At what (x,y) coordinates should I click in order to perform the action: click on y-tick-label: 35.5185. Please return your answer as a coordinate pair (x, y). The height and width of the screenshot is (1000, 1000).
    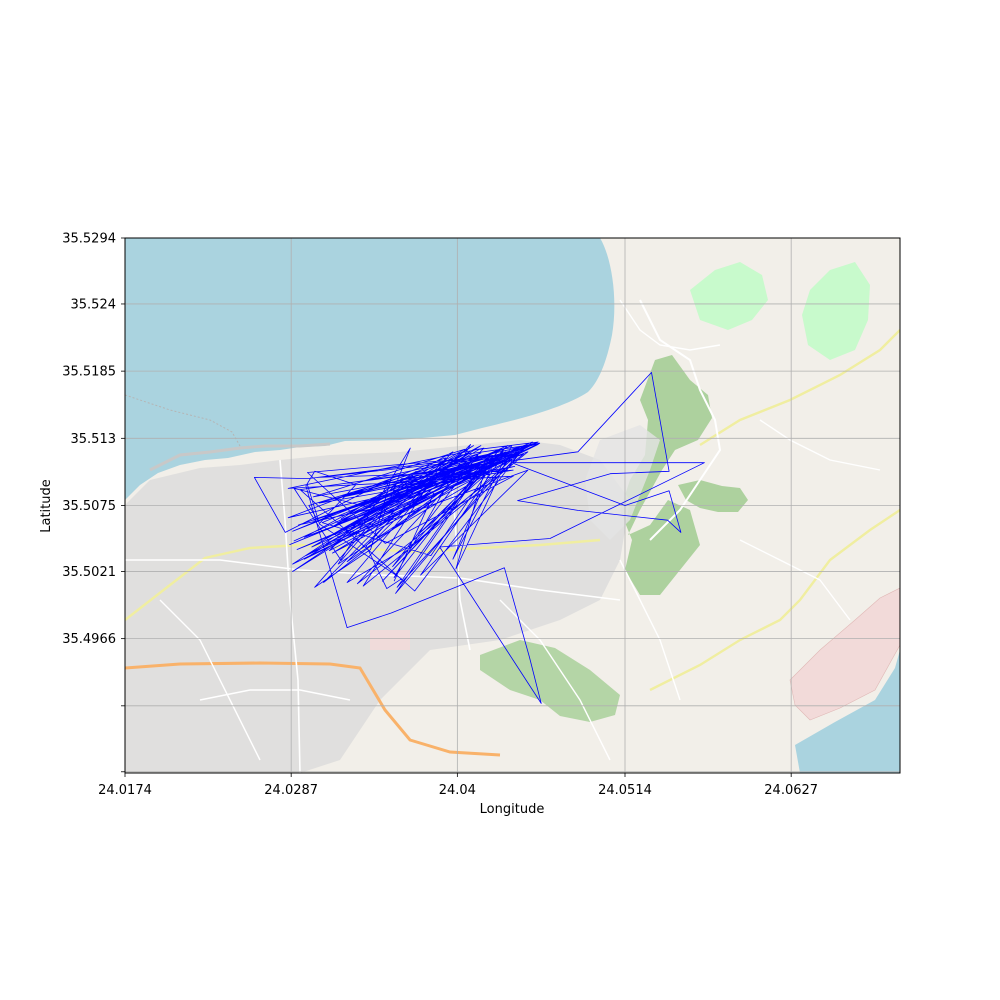
    Looking at the image, I should click on (89, 372).